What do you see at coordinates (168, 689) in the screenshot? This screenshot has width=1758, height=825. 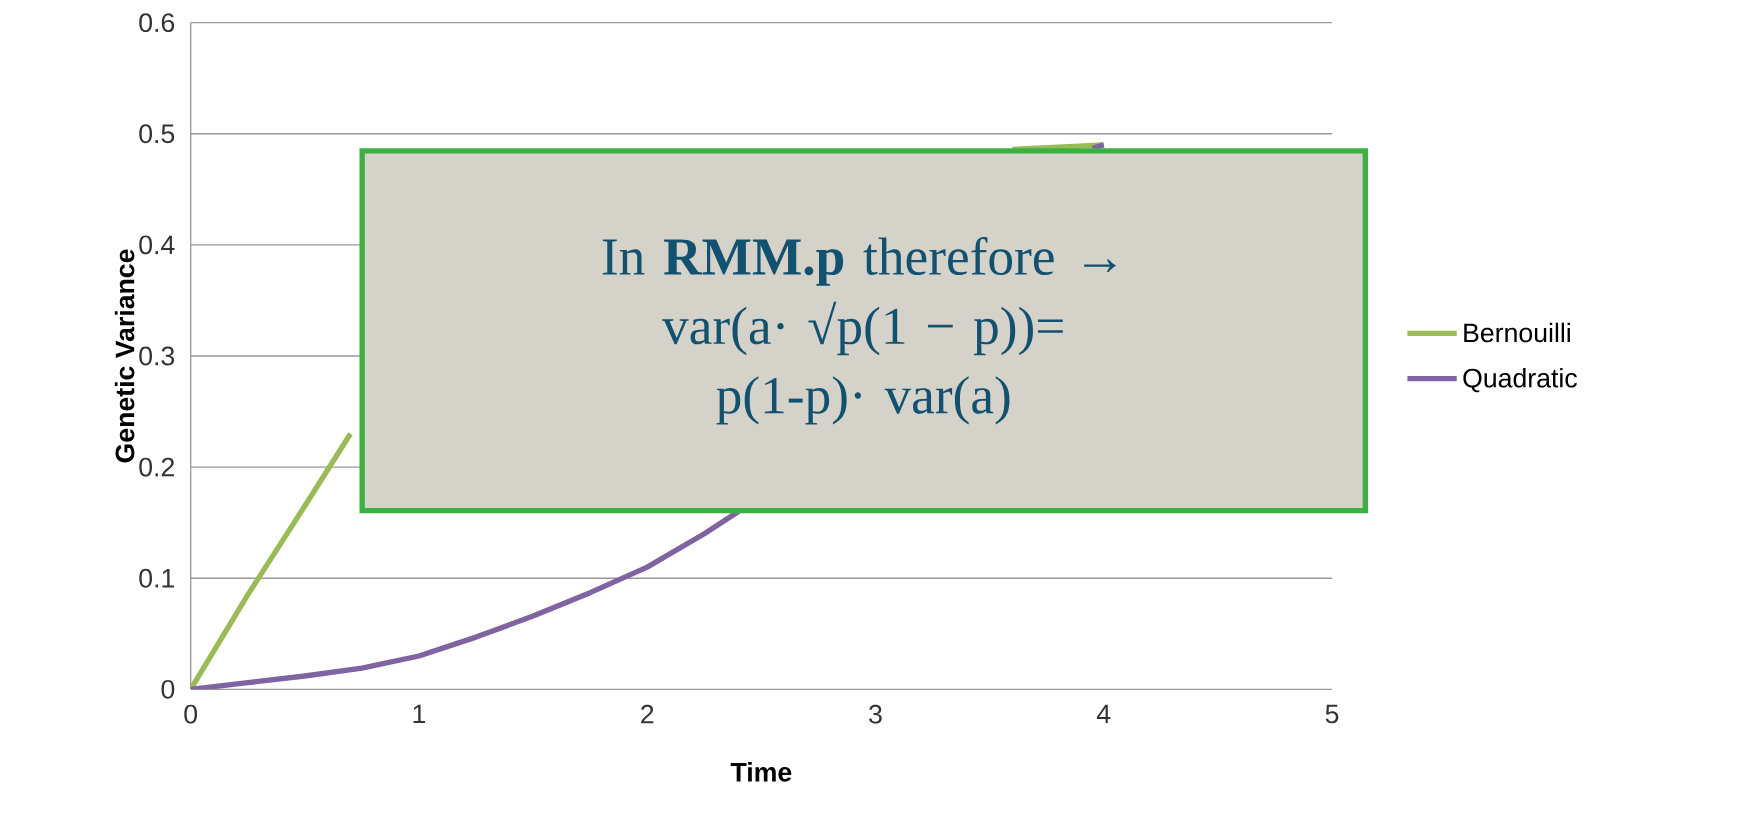 I see `y-tick-label: 0` at bounding box center [168, 689].